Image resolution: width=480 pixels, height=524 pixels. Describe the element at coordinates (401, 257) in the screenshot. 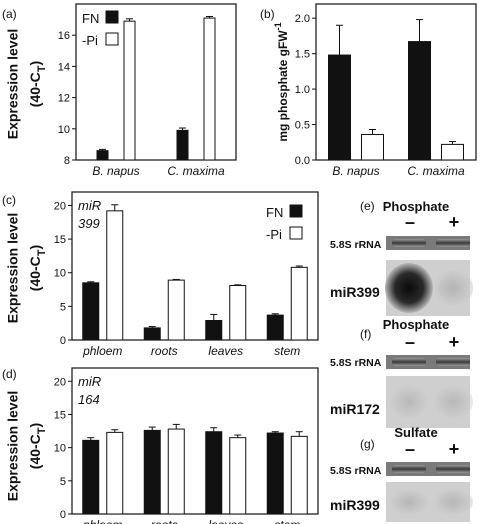

I see `blot-panel-e: (e) Phosphate– +5.8S rRNA miR399` at that location.